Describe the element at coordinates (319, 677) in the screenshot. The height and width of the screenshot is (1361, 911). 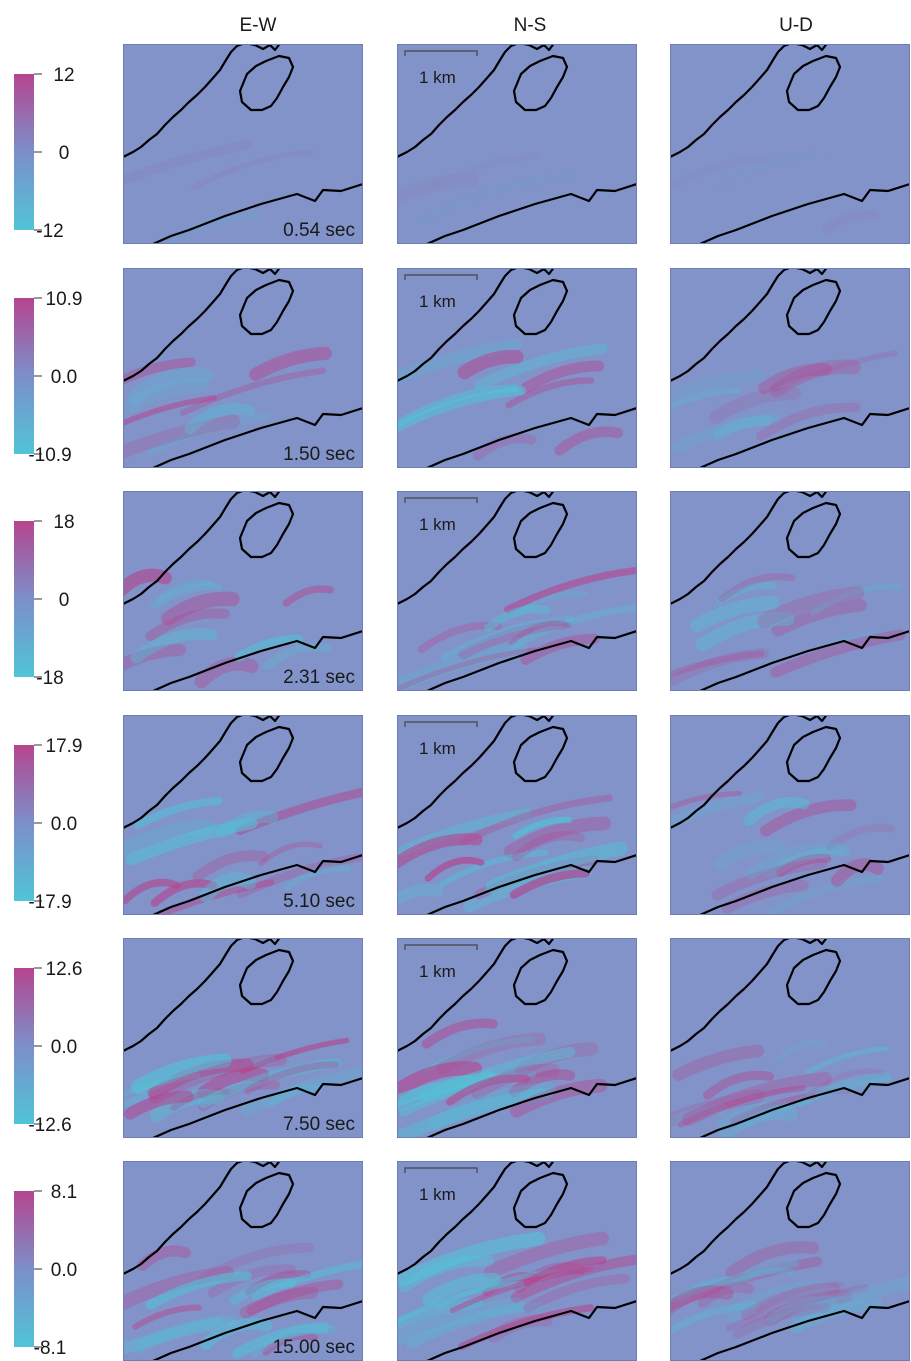
I see `time-label: 2.31 sec` at that location.